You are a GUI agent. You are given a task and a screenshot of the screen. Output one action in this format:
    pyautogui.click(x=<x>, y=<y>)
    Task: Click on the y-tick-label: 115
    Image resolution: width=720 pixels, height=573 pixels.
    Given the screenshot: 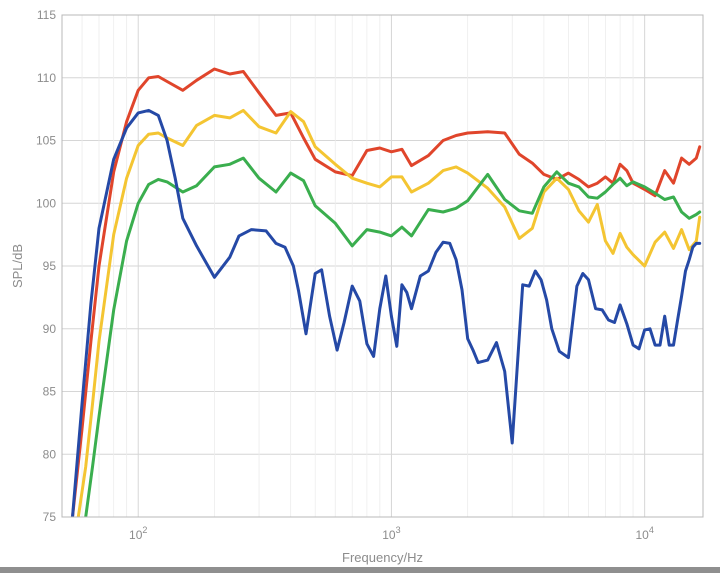 What is the action you would take?
    pyautogui.click(x=46, y=15)
    